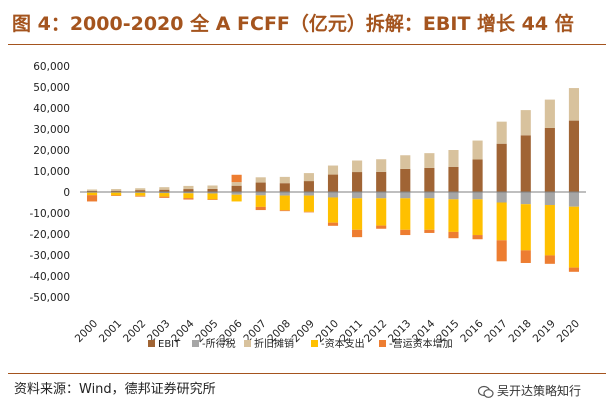  What do you see at coordinates (260, 201) in the screenshot?
I see `bar-capex-2007` at bounding box center [260, 201].